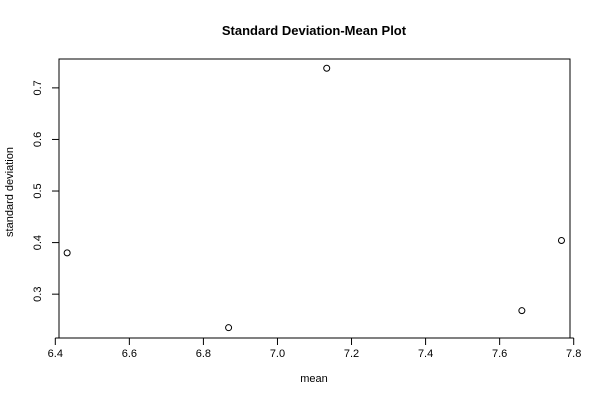  What do you see at coordinates (38, 139) in the screenshot?
I see `y-tick-label: 0.6` at bounding box center [38, 139].